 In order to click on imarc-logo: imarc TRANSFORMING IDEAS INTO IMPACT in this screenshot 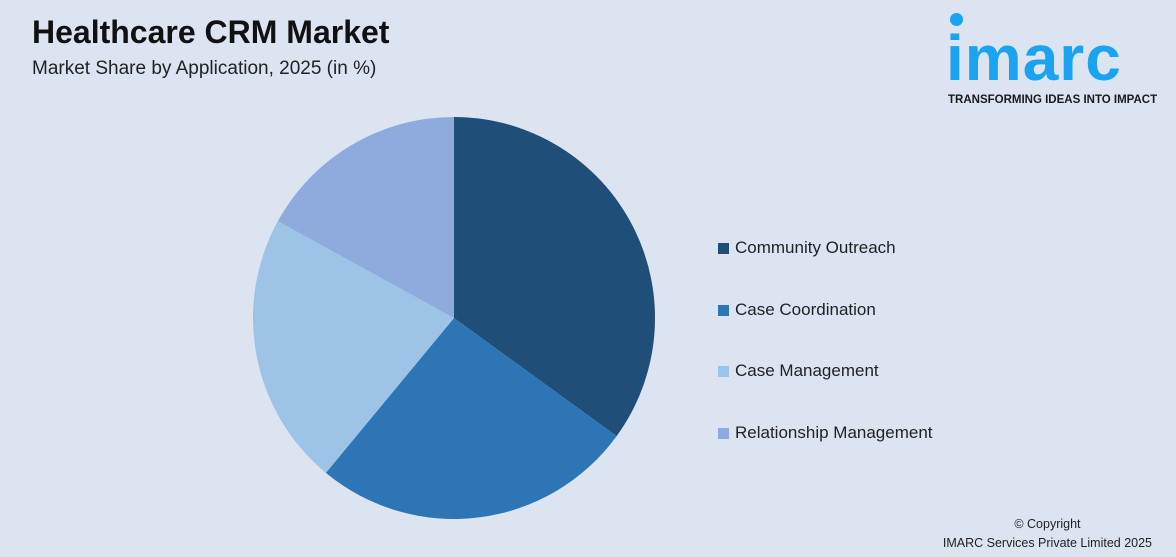, I will do `click(1059, 60)`.